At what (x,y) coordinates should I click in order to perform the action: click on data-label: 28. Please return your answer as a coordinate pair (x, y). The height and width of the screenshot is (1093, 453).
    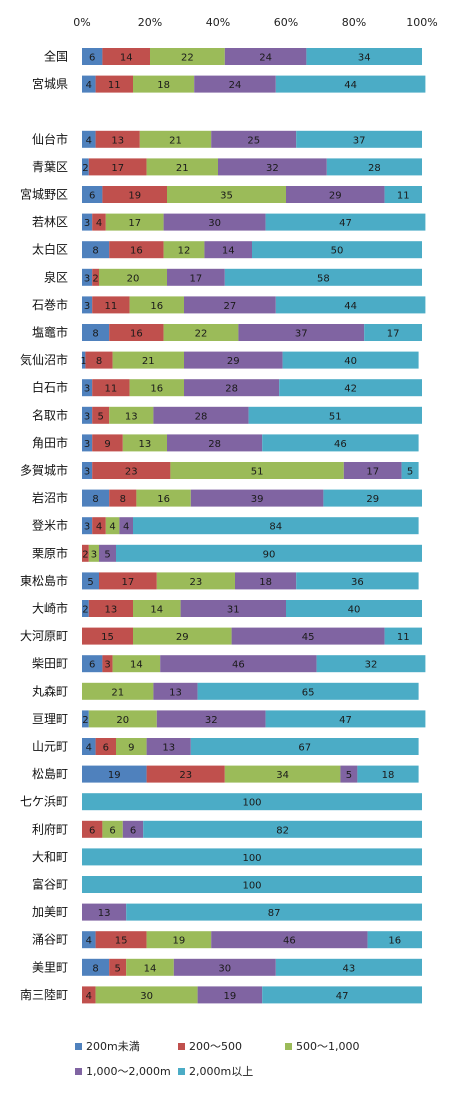
    Looking at the image, I should click on (374, 168).